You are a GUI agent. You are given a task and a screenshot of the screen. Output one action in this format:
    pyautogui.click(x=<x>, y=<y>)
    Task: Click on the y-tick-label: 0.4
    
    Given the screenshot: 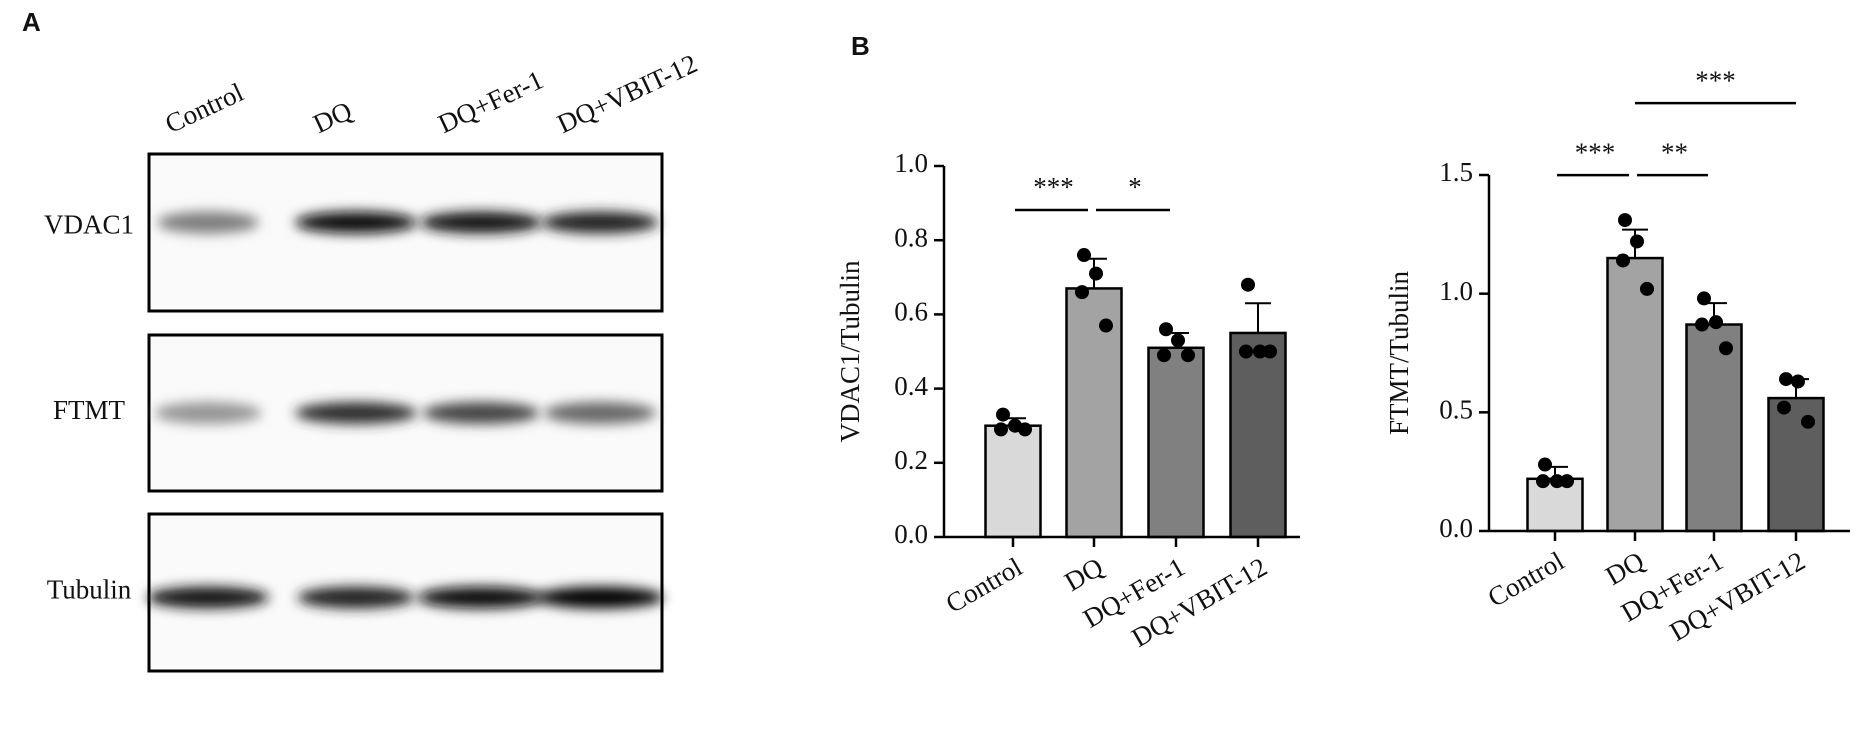 What is the action you would take?
    pyautogui.click(x=911, y=386)
    